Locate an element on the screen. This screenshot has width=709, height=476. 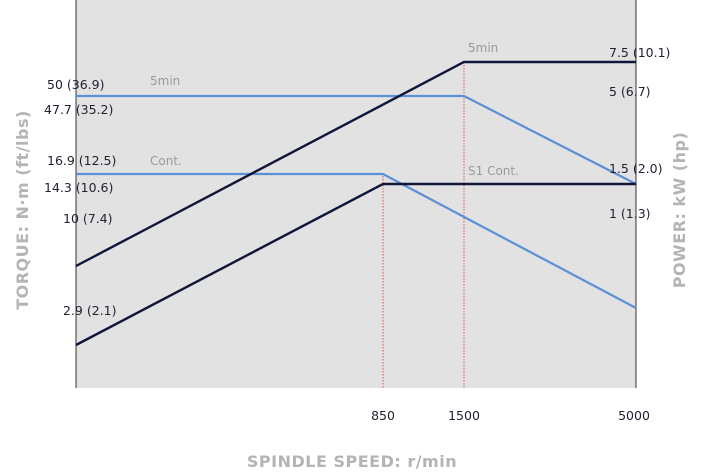
power-tick-label: 1 (1.3) is located at coordinates (630, 213).